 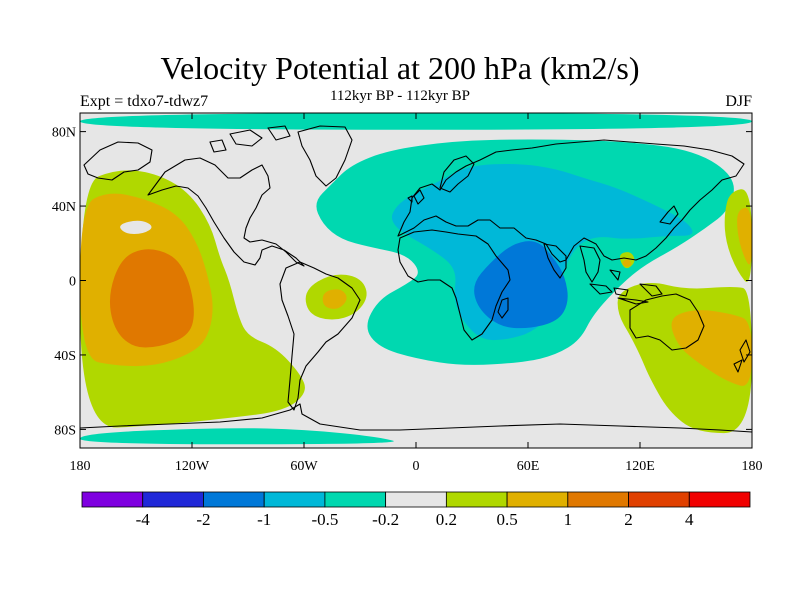 What do you see at coordinates (416, 510) in the screenshot?
I see `colorbar: -4 -2 -1 -0.5 -0.2 0.2 0.5 1 2 4` at bounding box center [416, 510].